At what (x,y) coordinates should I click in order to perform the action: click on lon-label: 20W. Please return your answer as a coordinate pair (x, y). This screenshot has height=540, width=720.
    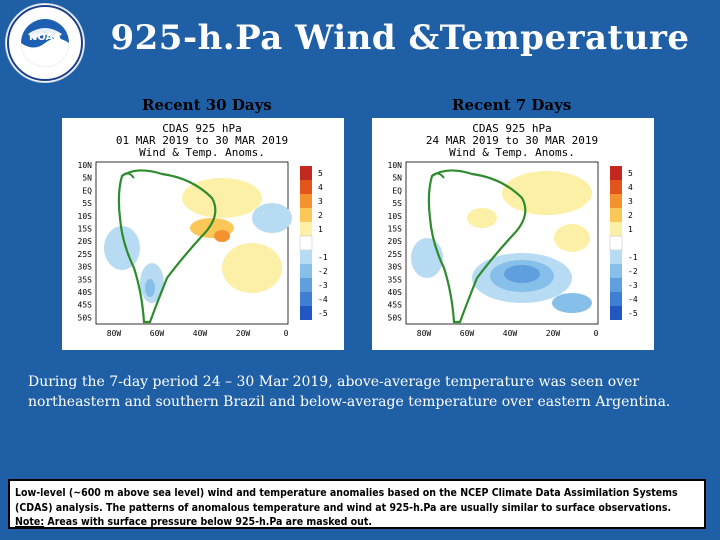
    Looking at the image, I should click on (243, 333).